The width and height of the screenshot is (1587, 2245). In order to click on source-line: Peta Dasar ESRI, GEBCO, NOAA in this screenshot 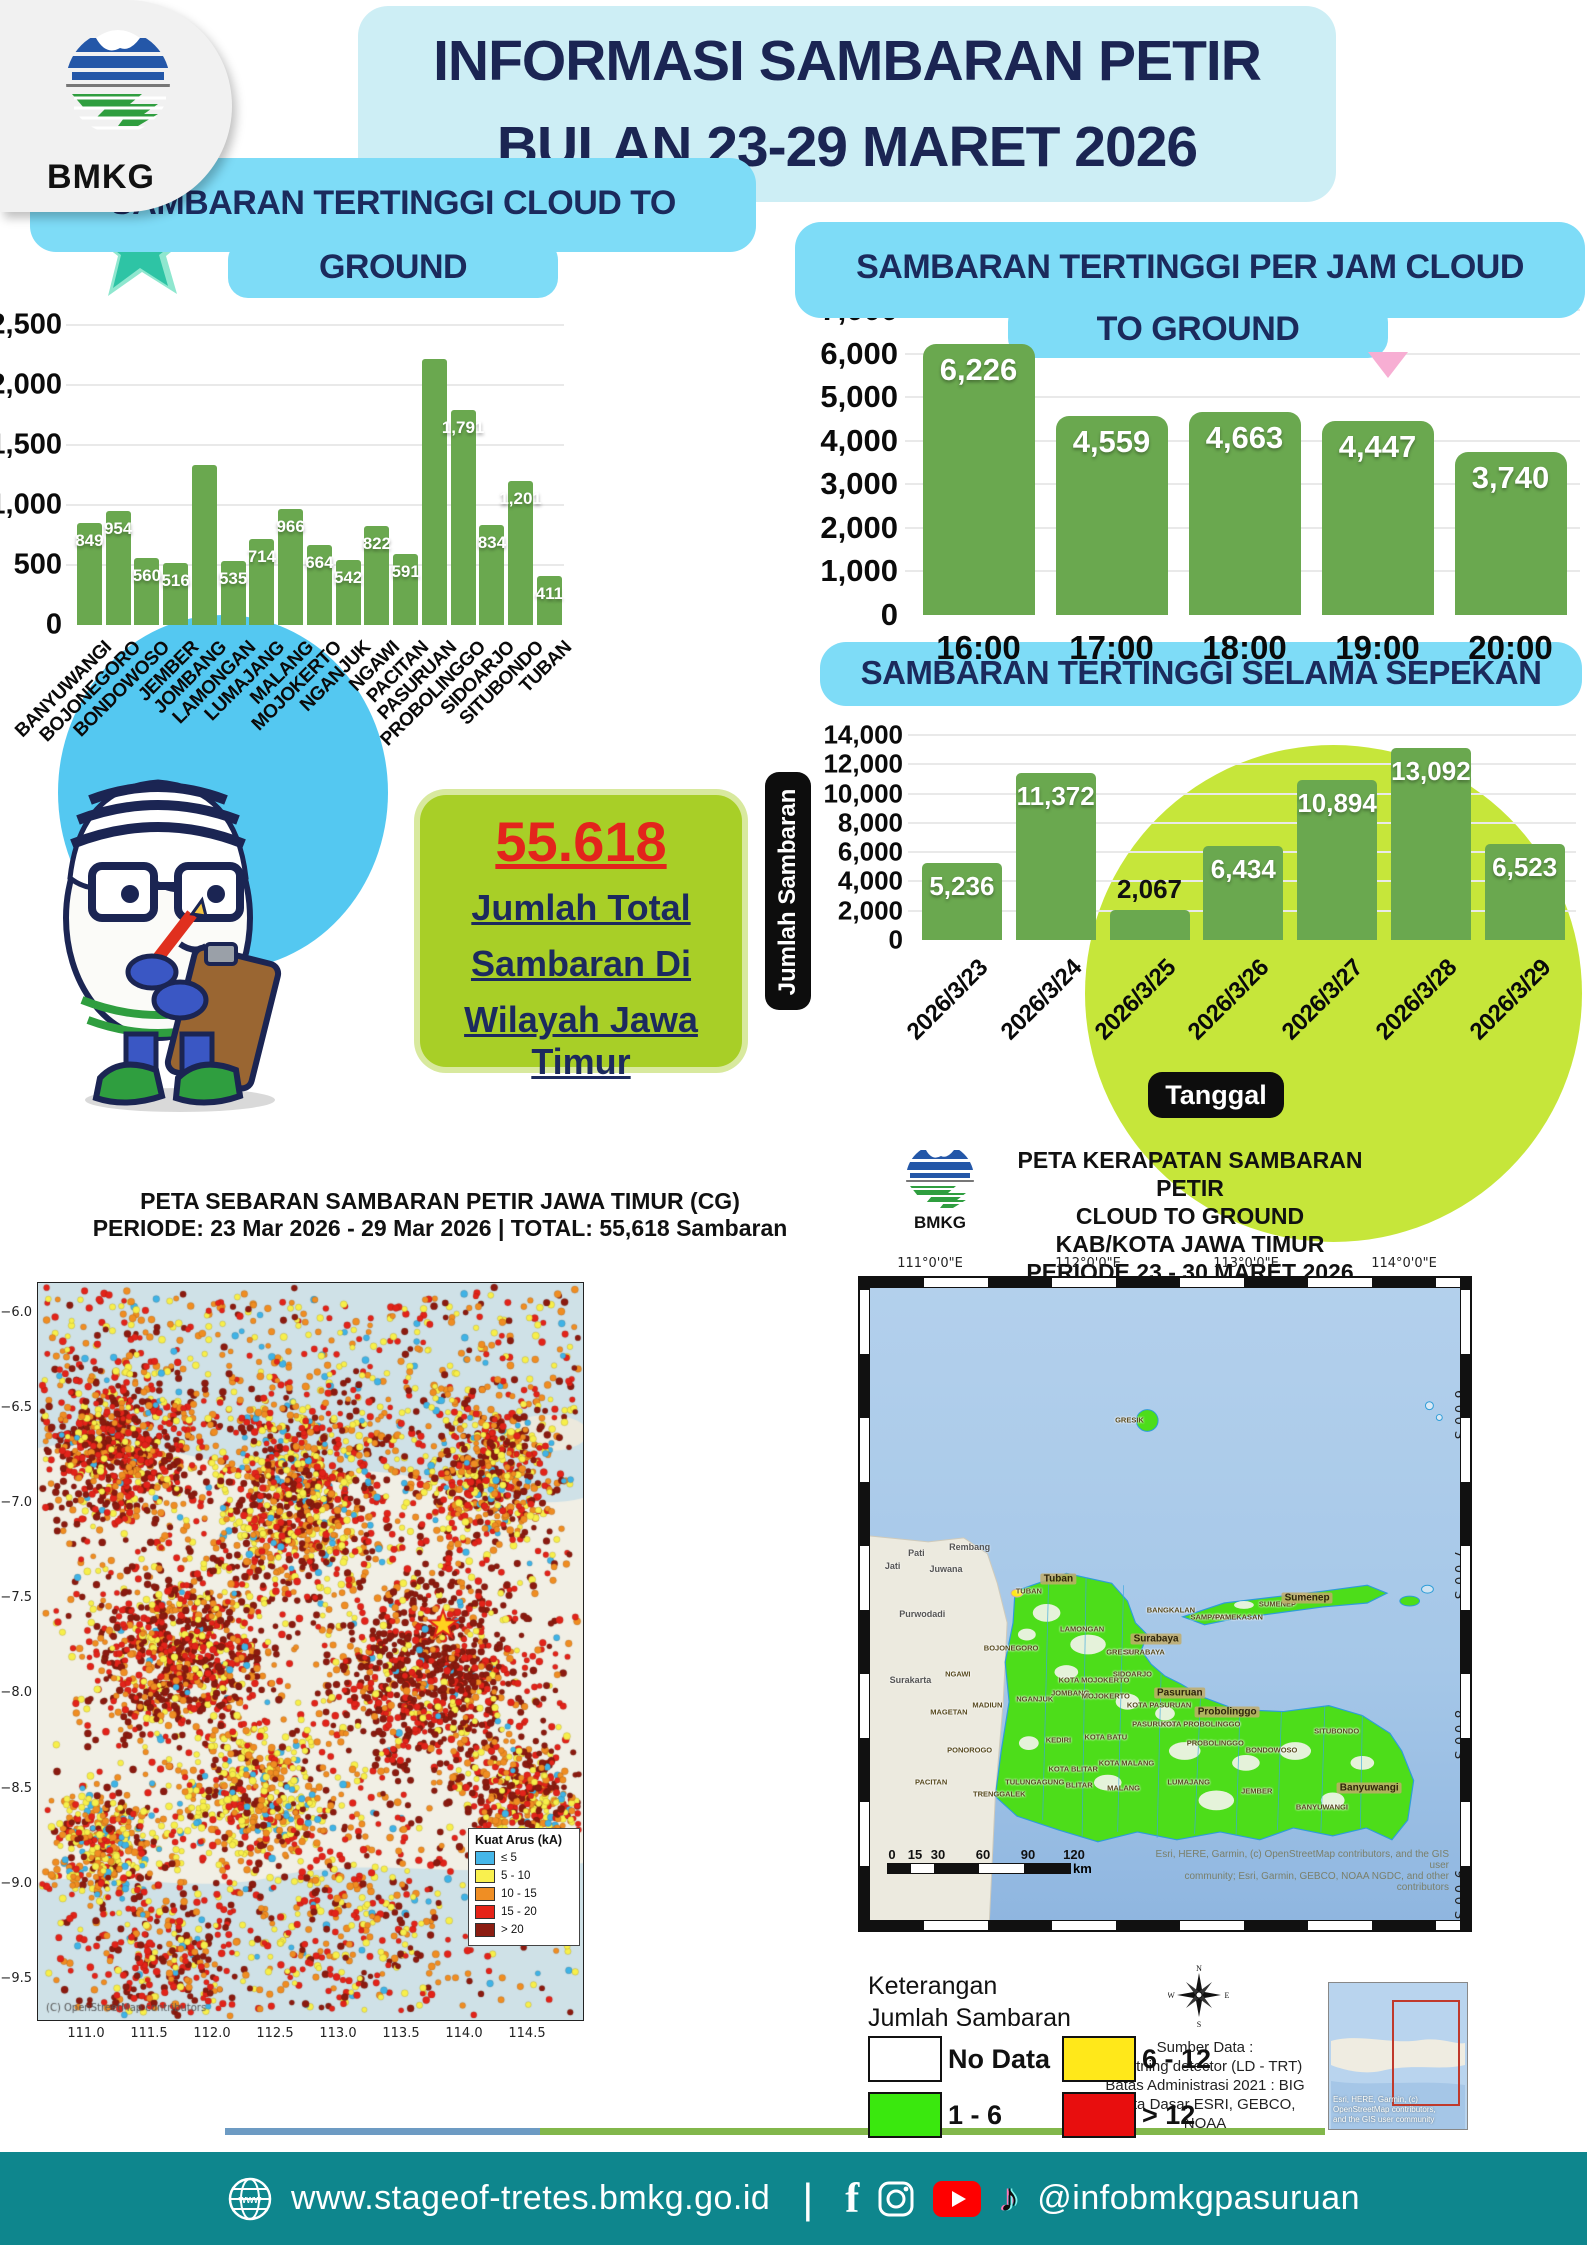, I will do `click(1205, 2114)`.